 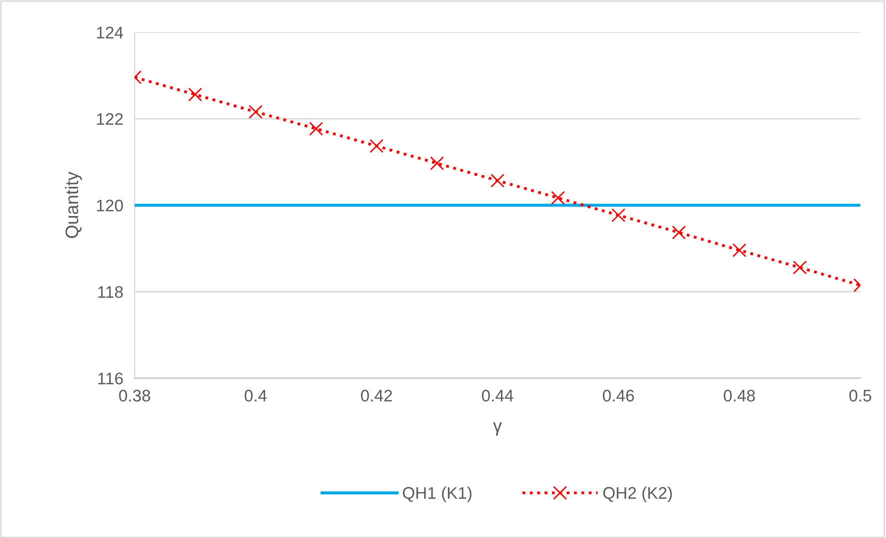 What do you see at coordinates (376, 396) in the screenshot?
I see `x-tick-label: 0.42` at bounding box center [376, 396].